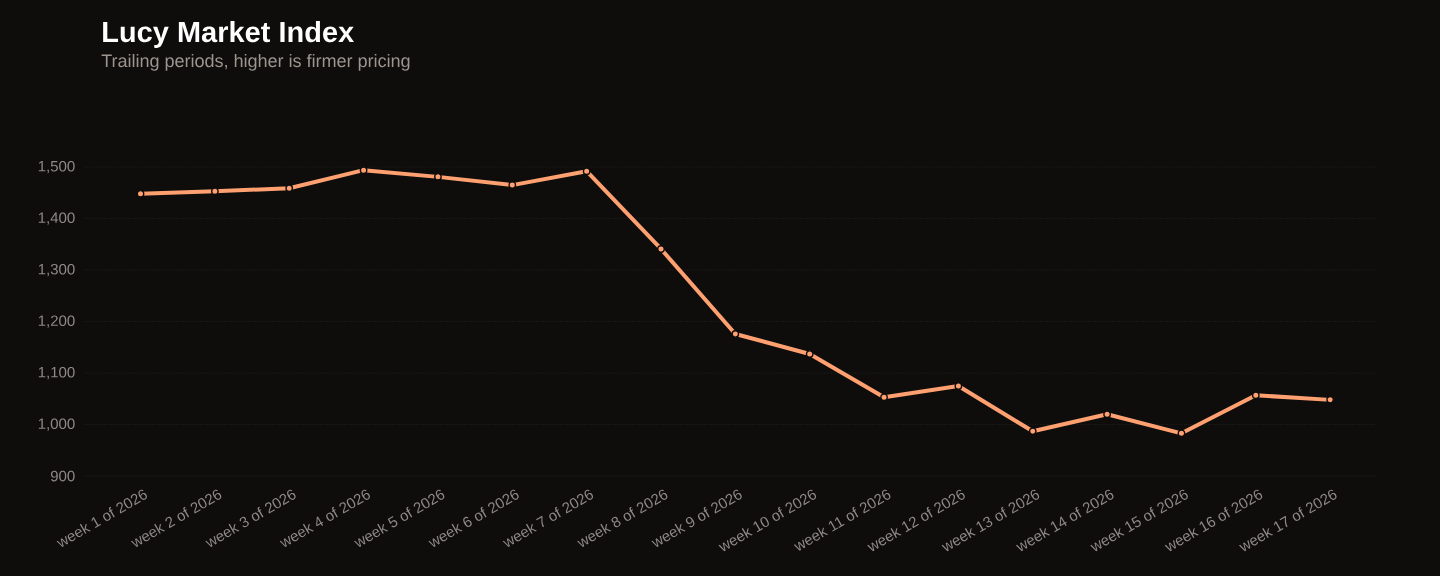 The image size is (1440, 576). Describe the element at coordinates (255, 62) in the screenshot. I see `chart-subtitle: Trailing periods, higher is firmer pricing` at that location.